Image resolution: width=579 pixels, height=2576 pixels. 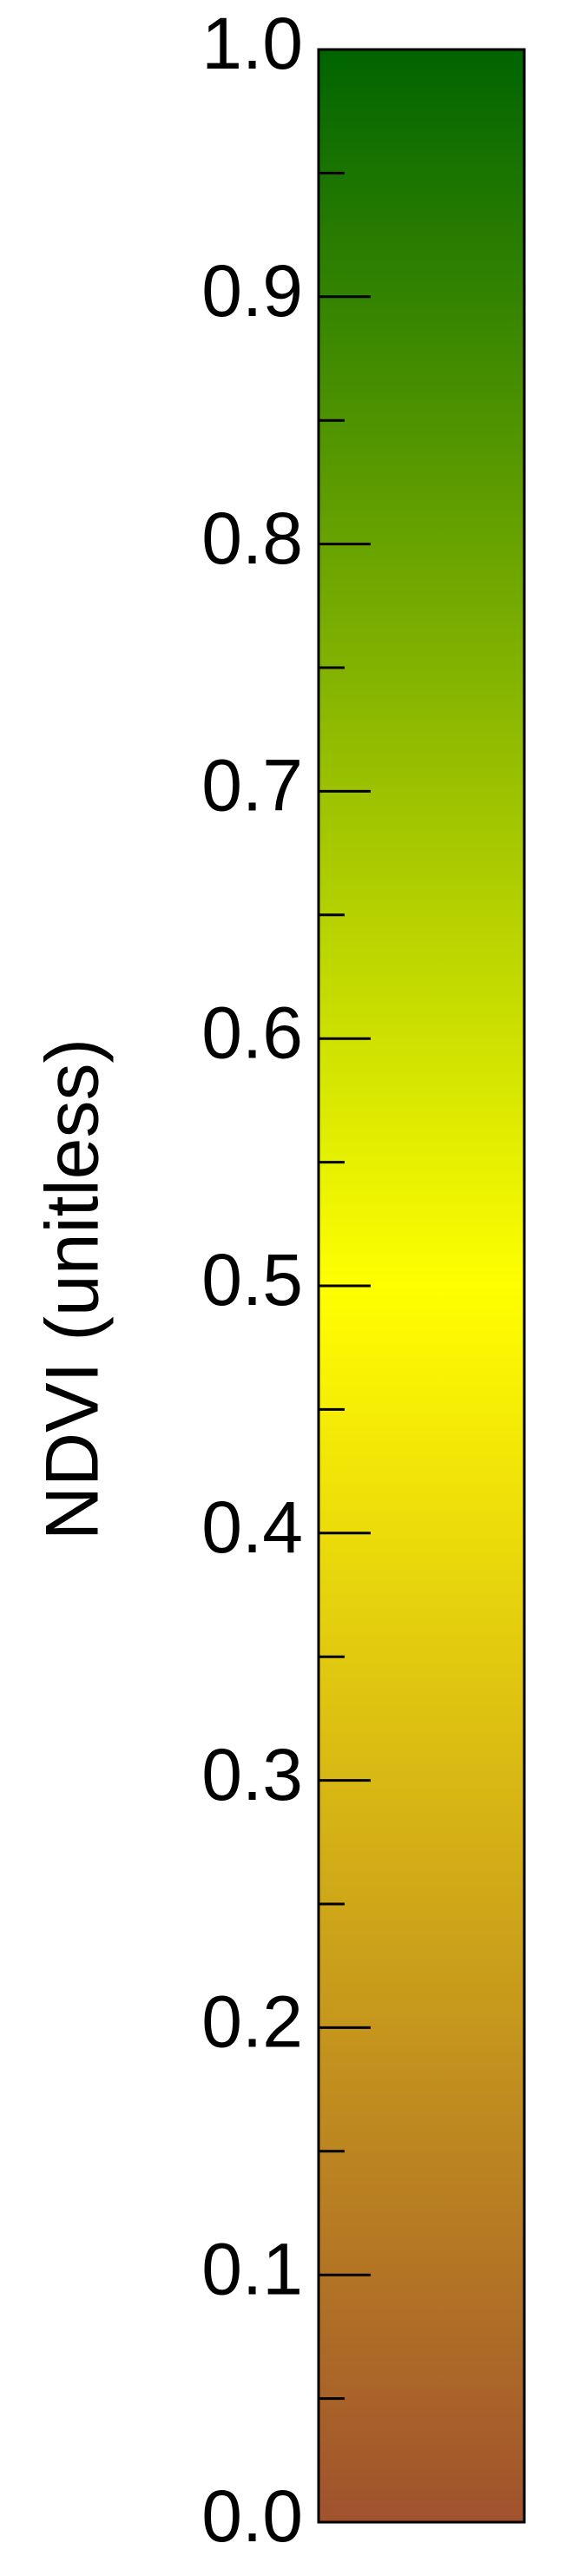 What do you see at coordinates (345, 1286) in the screenshot?
I see `colorbar-ticks` at bounding box center [345, 1286].